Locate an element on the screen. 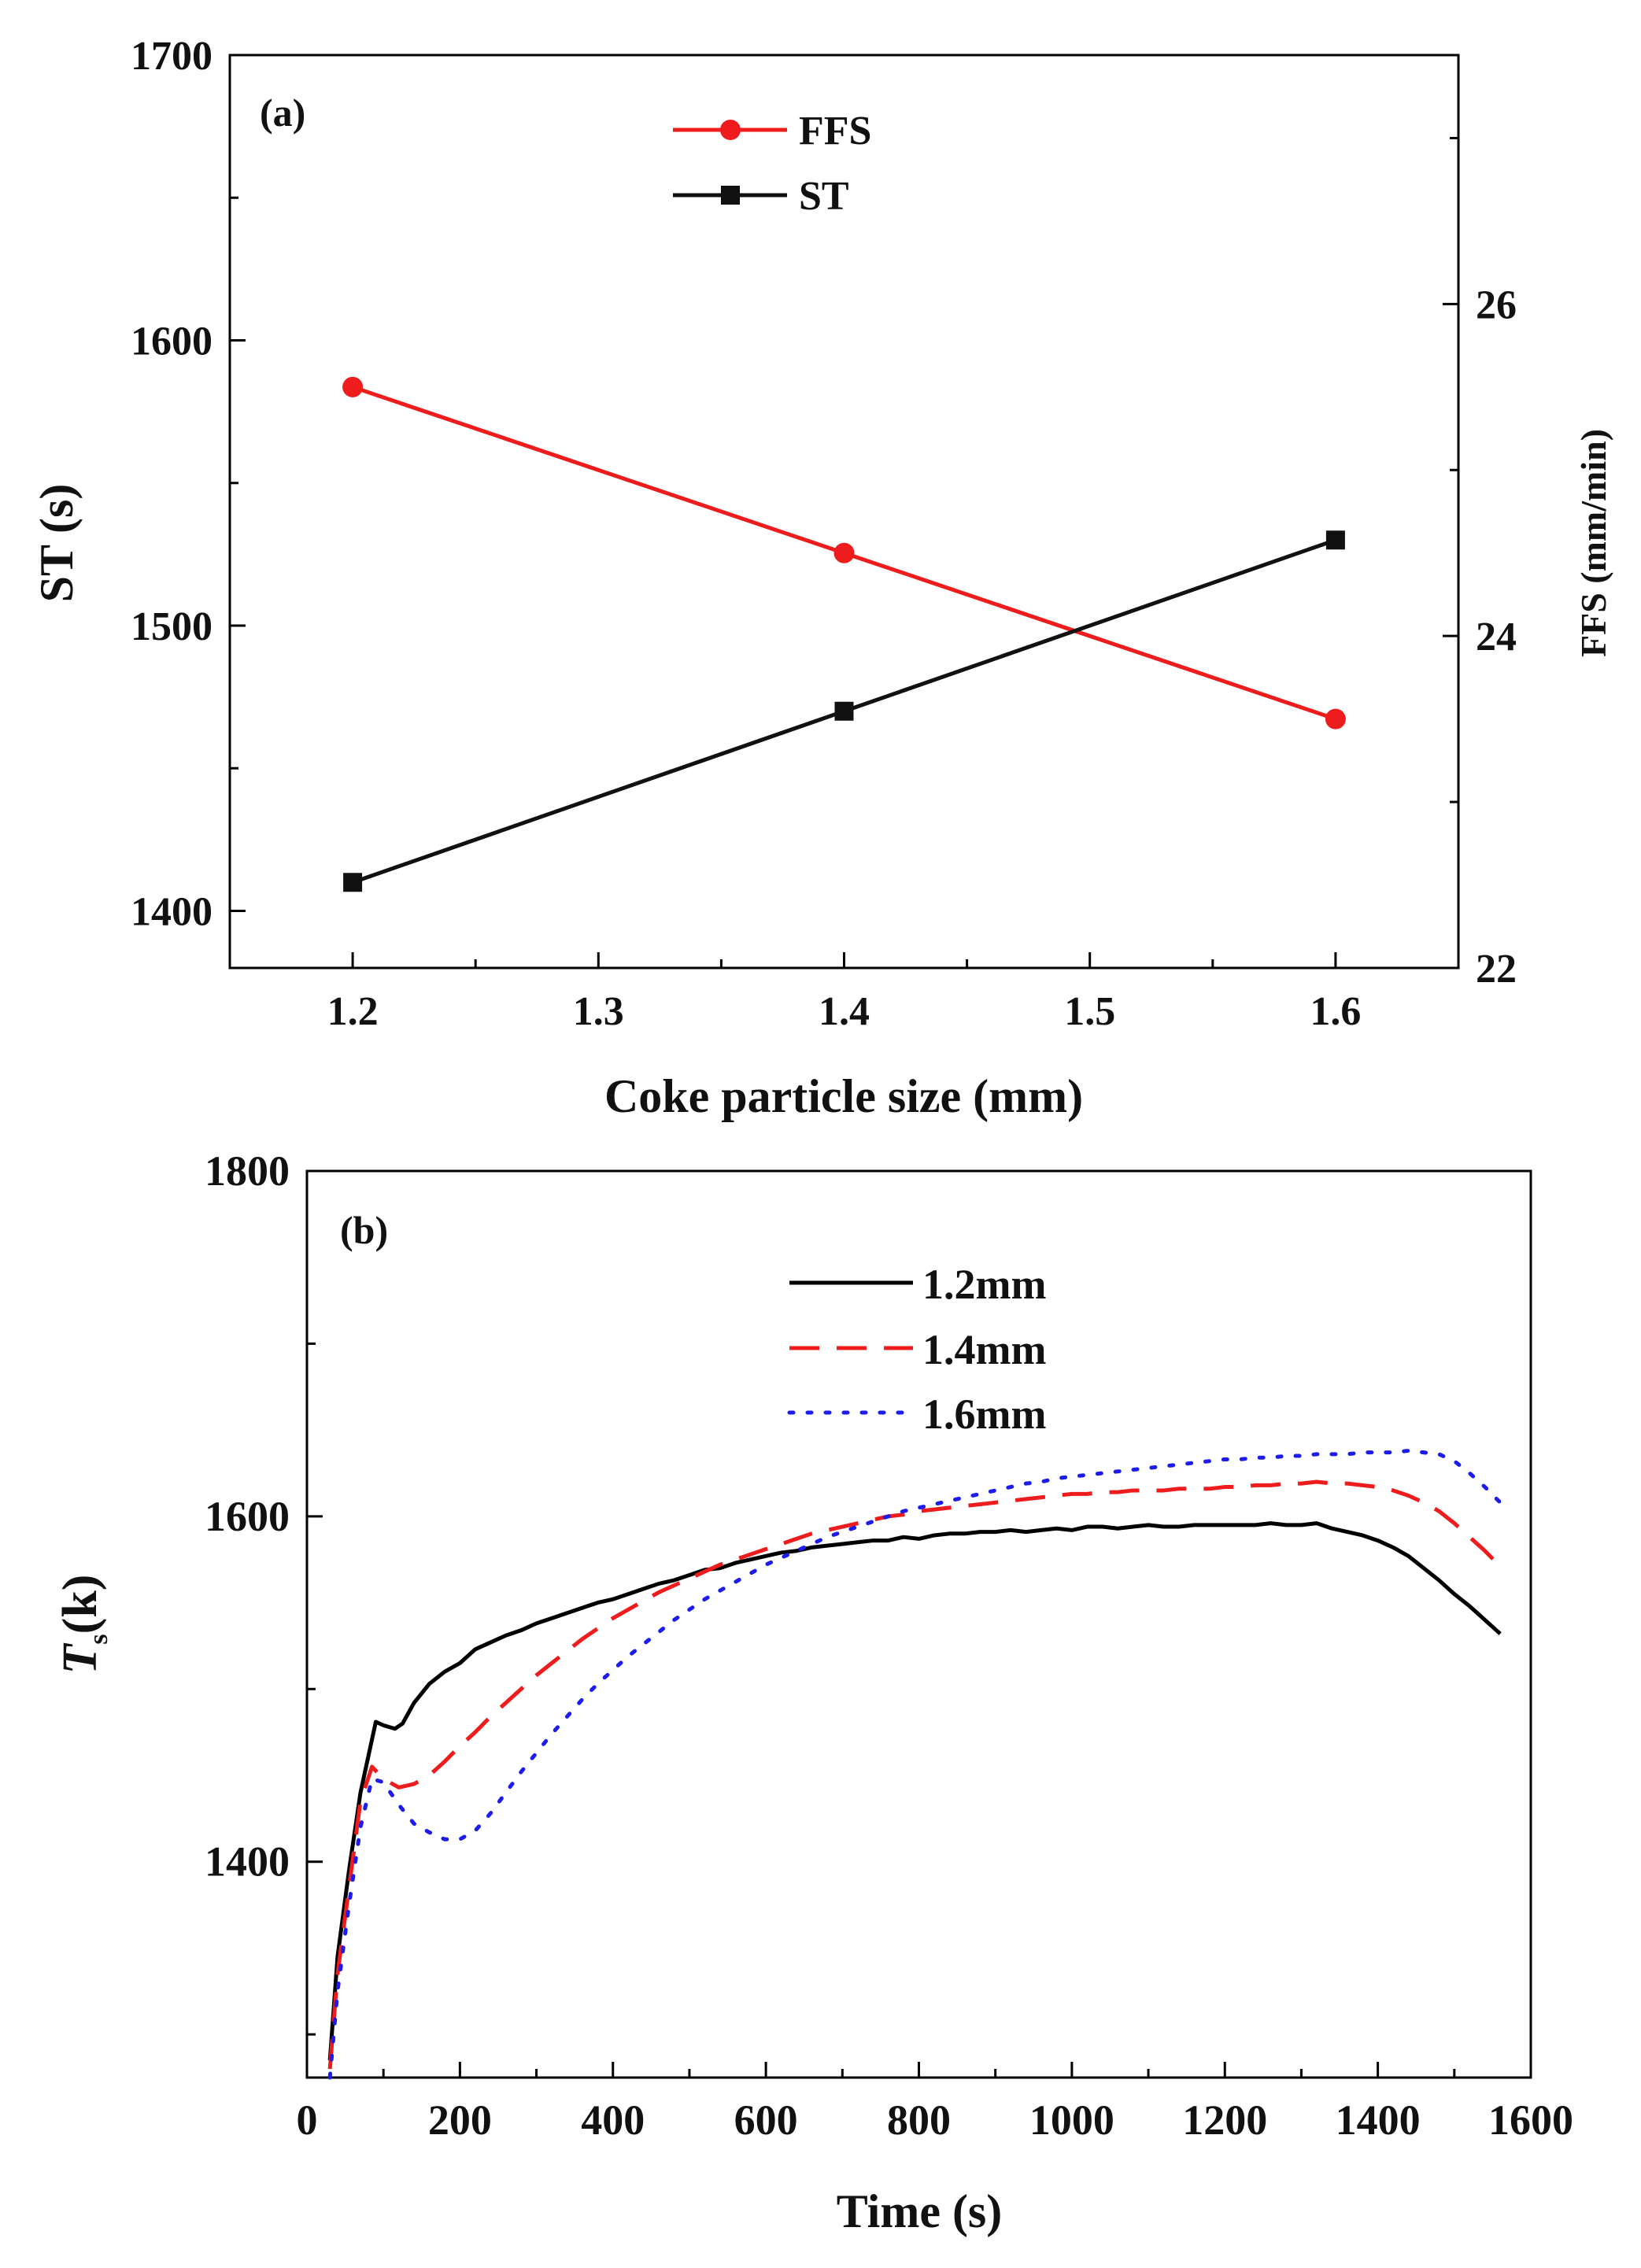  panel-a-x-tick-label: 1.2 is located at coordinates (353, 1011).